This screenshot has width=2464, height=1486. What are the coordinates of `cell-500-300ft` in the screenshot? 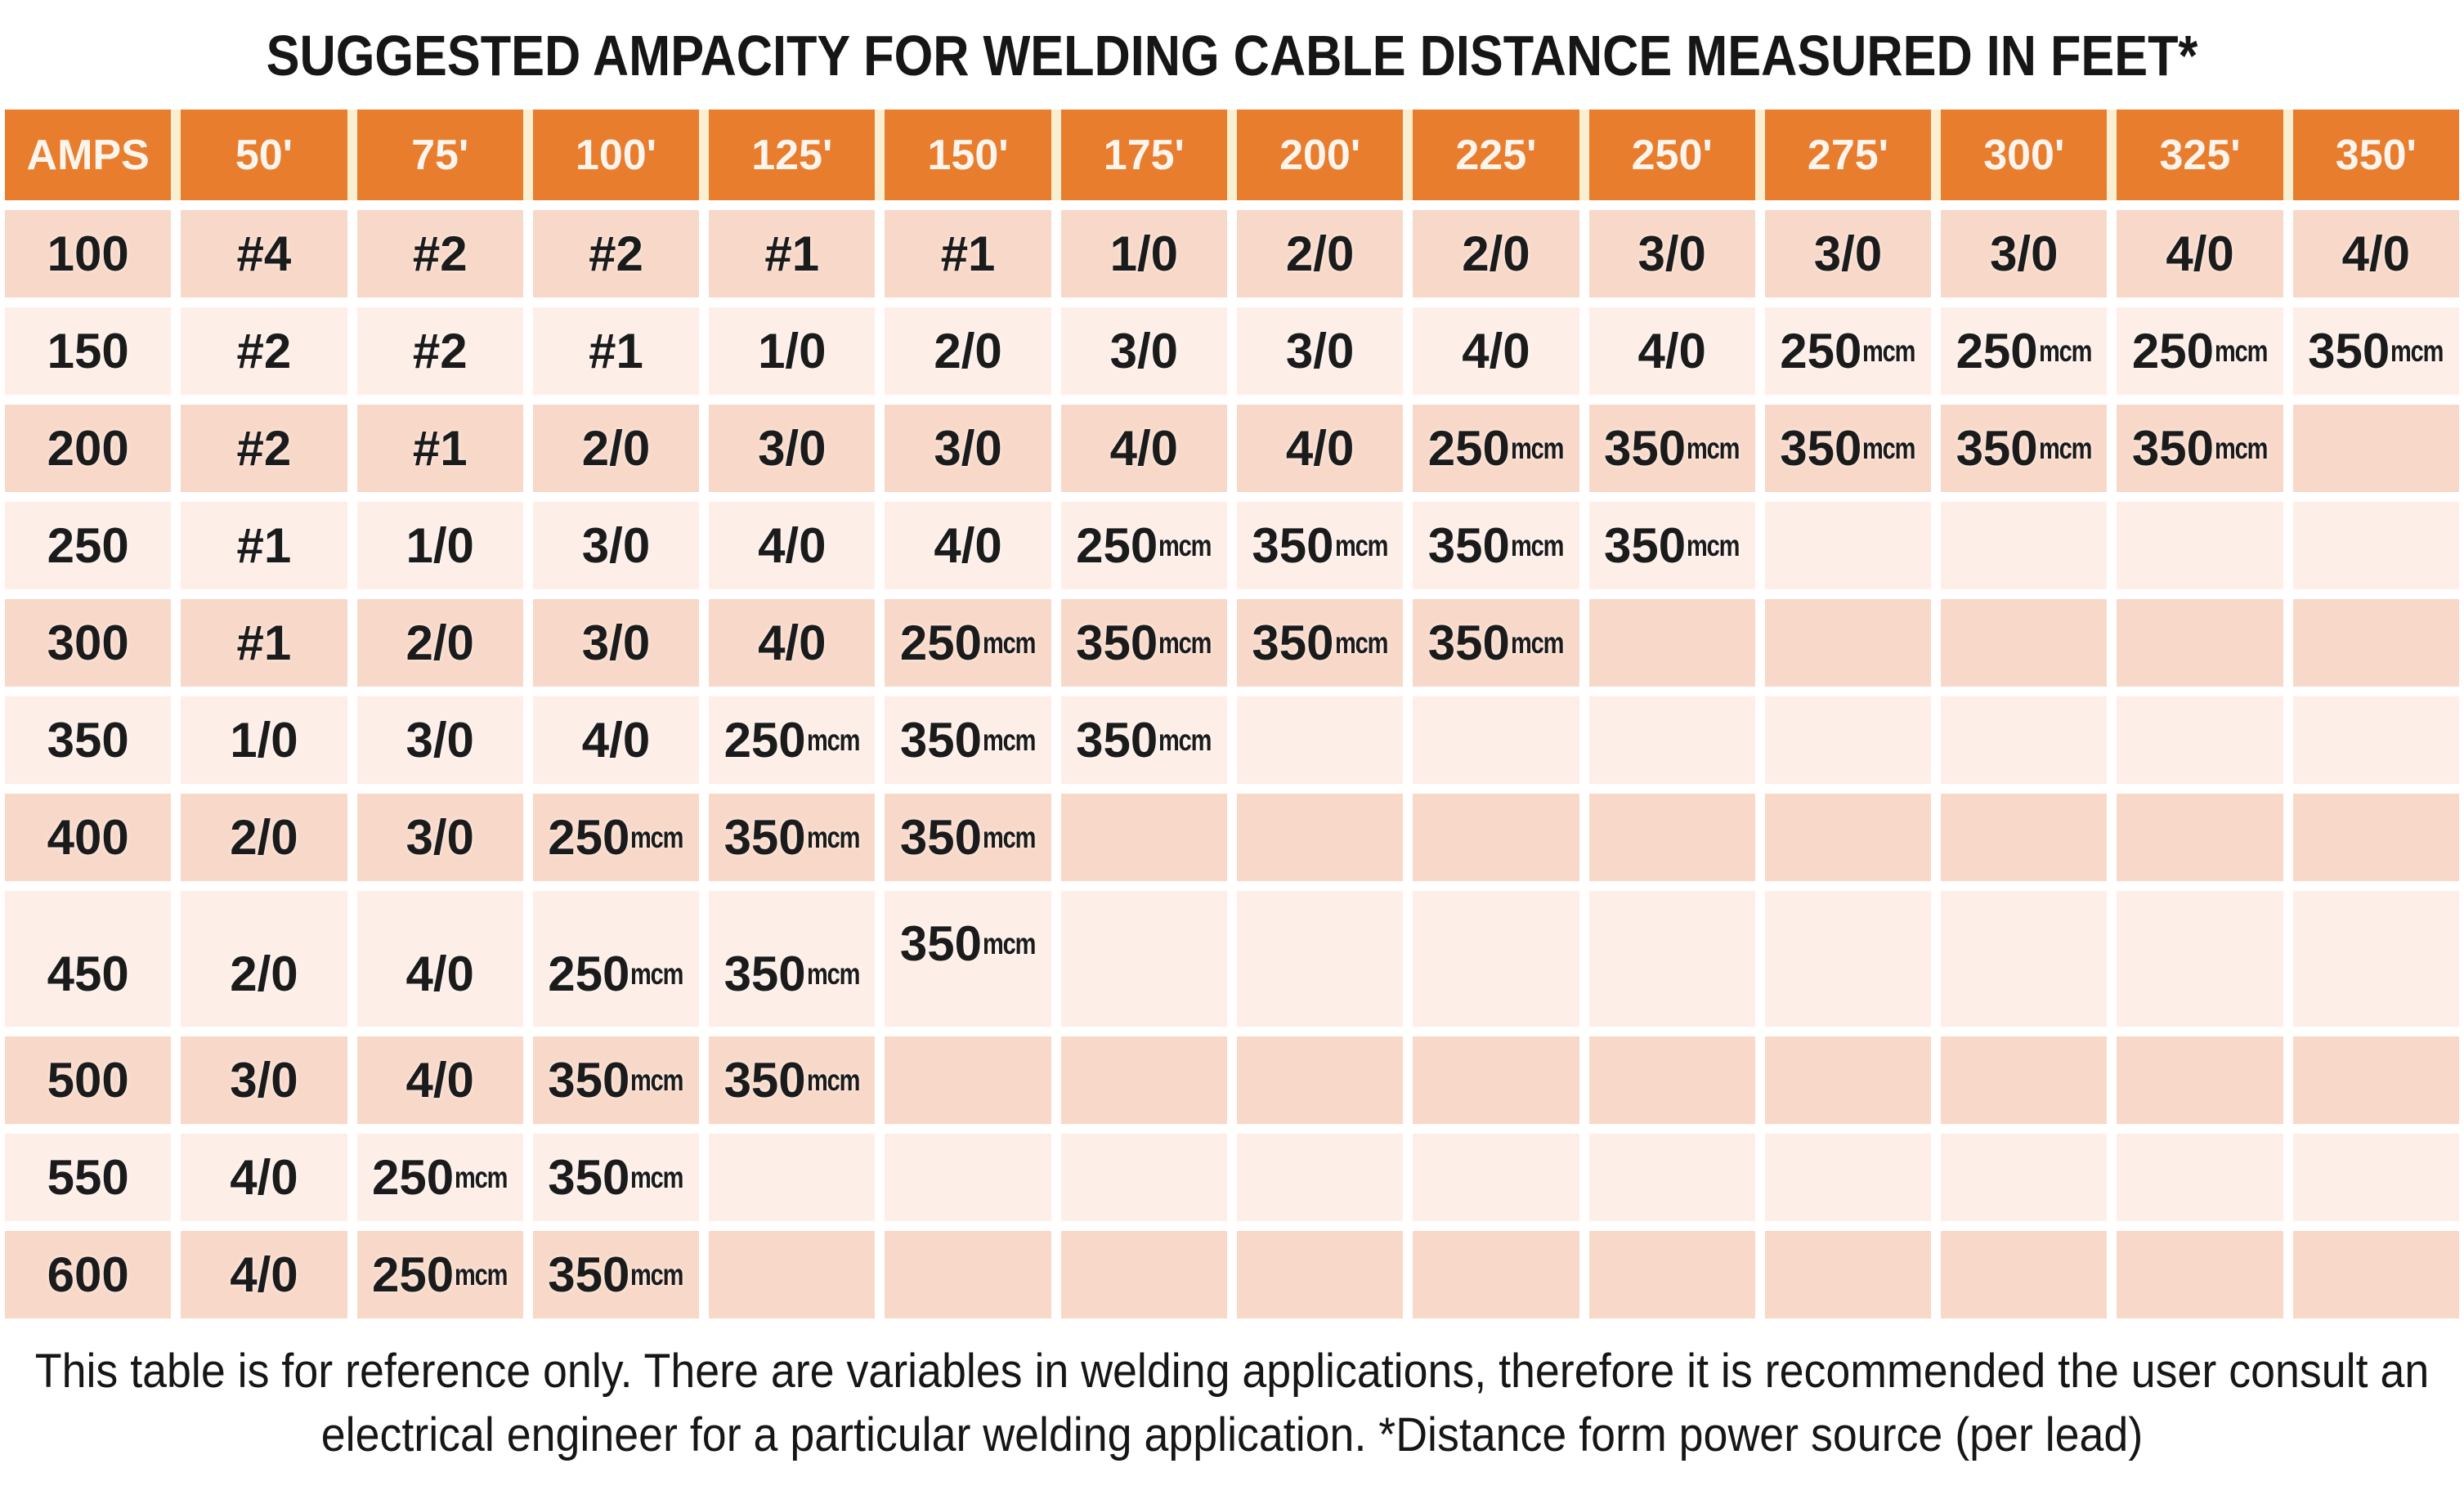 It's located at (2024, 1080).